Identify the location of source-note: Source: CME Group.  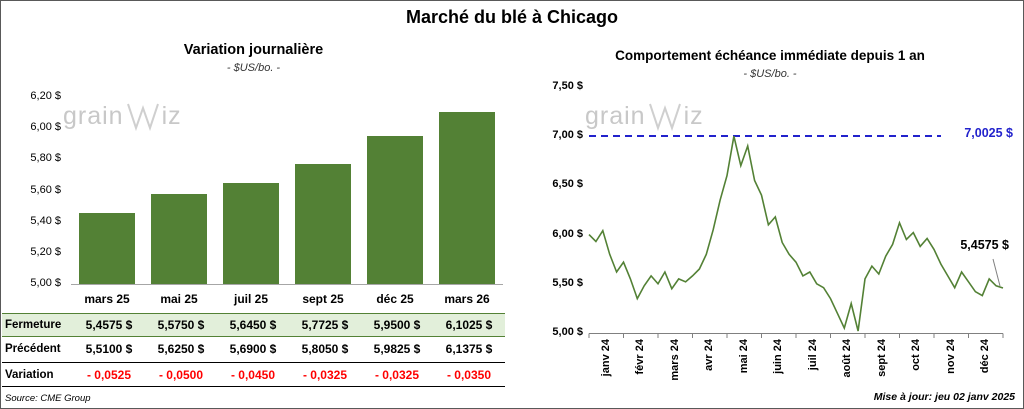
(48, 398).